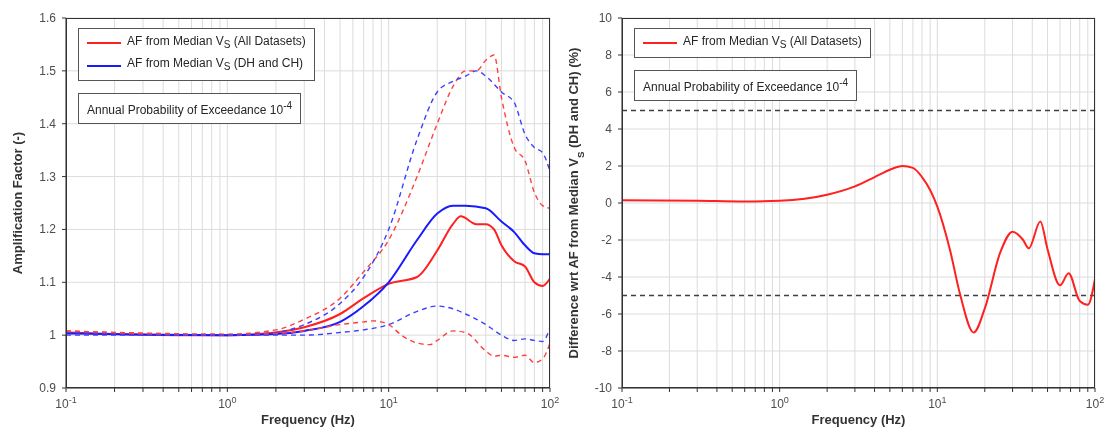  What do you see at coordinates (609, 166) in the screenshot?
I see `y-tick-label: 2` at bounding box center [609, 166].